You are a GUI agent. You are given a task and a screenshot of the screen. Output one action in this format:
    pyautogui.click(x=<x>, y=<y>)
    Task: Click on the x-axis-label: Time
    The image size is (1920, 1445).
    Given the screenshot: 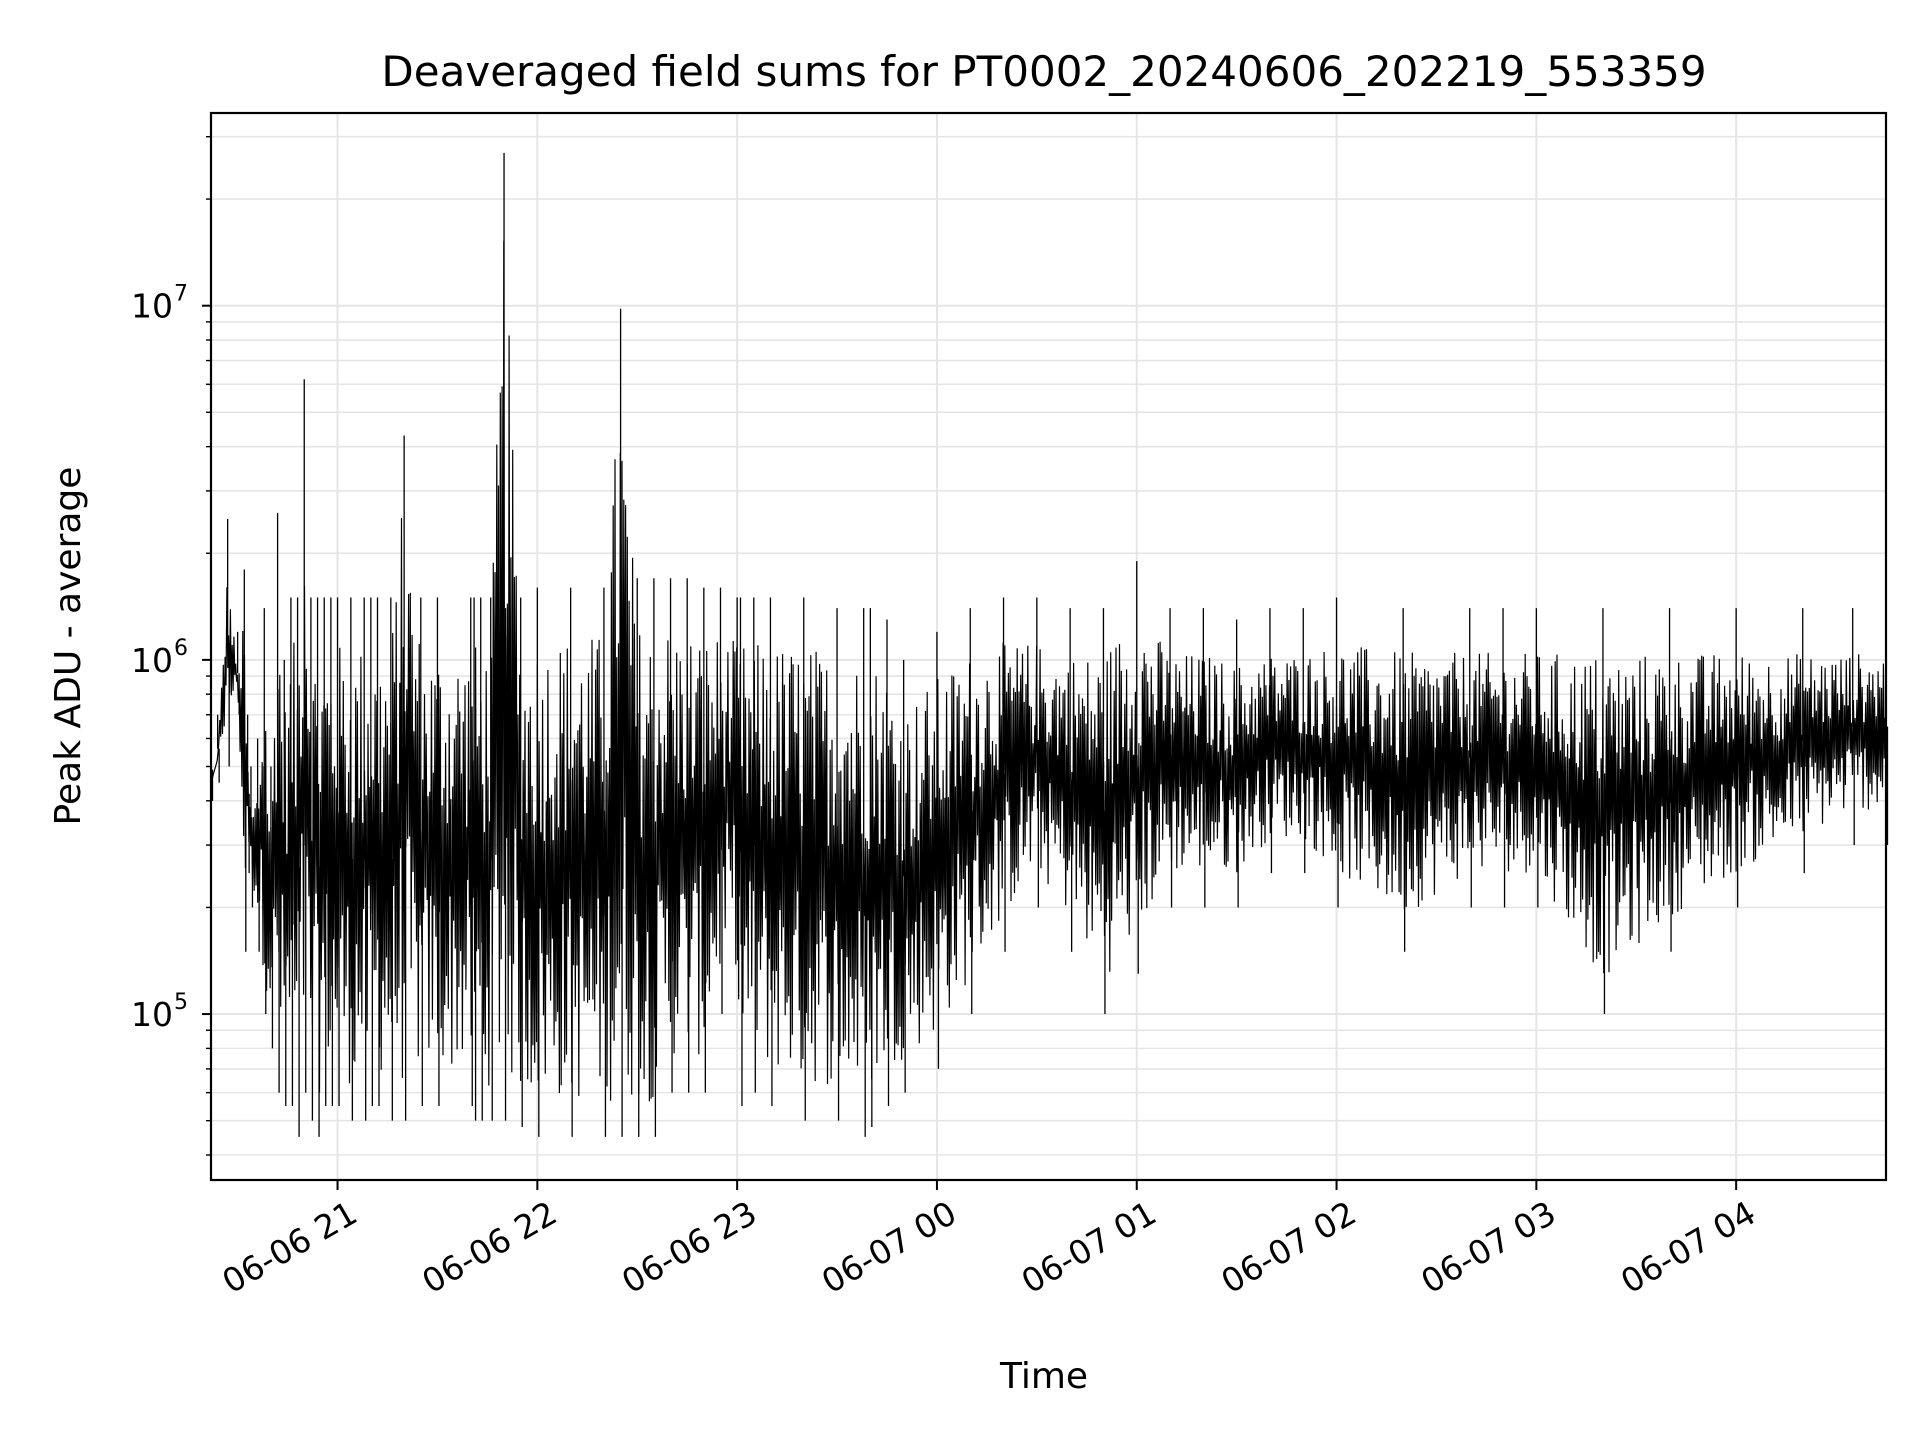 What is the action you would take?
    pyautogui.click(x=1043, y=1376)
    